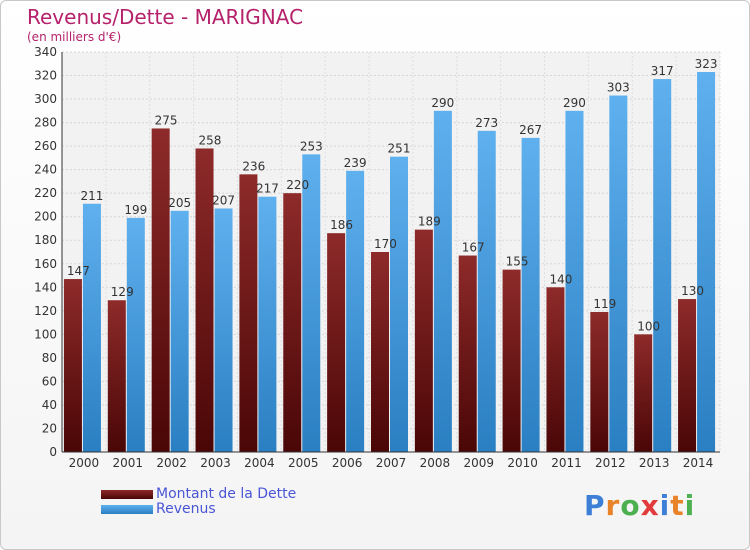 The height and width of the screenshot is (550, 750). Describe the element at coordinates (618, 88) in the screenshot. I see `data-label-revenus: 303` at that location.